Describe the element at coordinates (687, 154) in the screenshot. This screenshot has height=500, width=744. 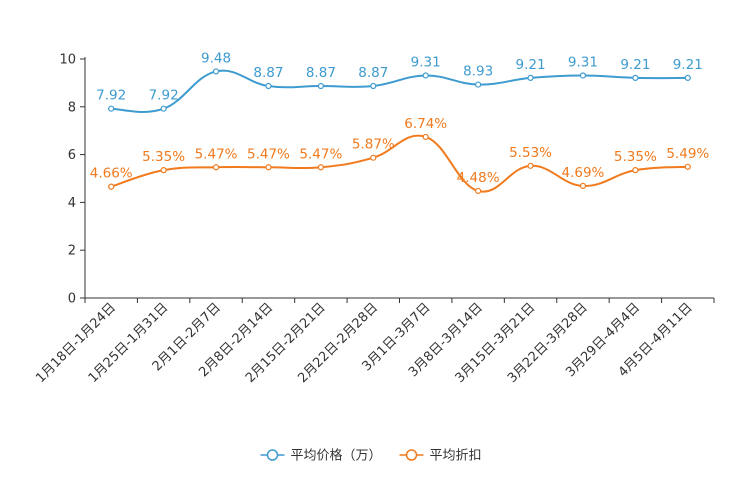
I see `data-label: 5.49%` at that location.